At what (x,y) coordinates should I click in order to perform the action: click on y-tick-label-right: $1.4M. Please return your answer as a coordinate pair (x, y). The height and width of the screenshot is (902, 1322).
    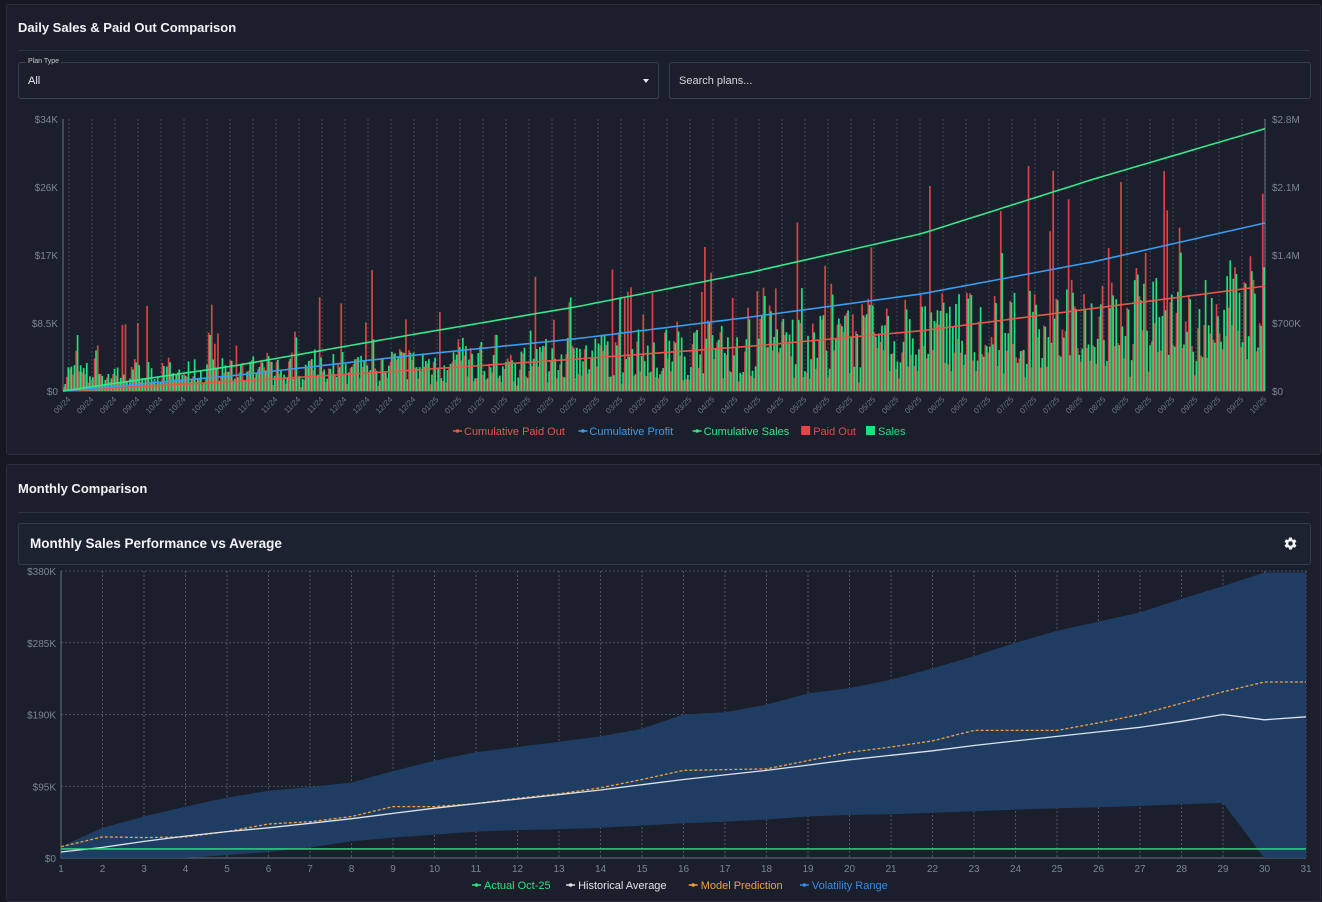
    Looking at the image, I should click on (1286, 256).